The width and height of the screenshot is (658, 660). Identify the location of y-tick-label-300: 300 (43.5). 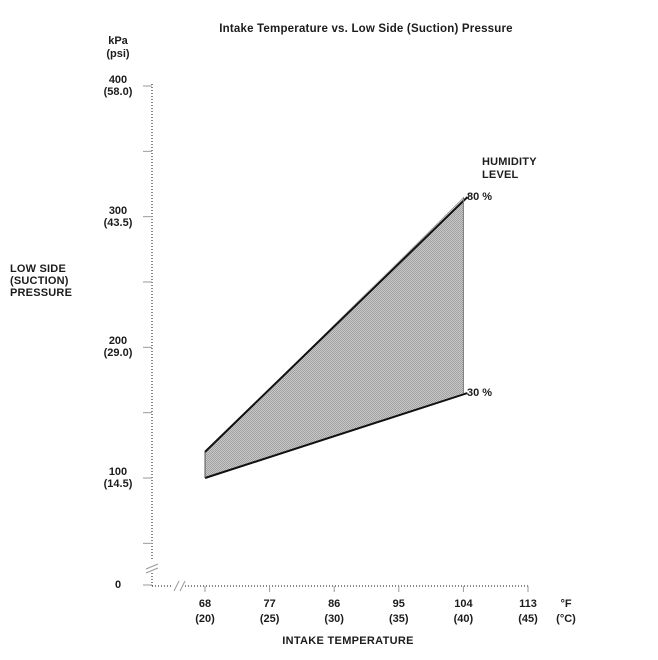
(118, 216).